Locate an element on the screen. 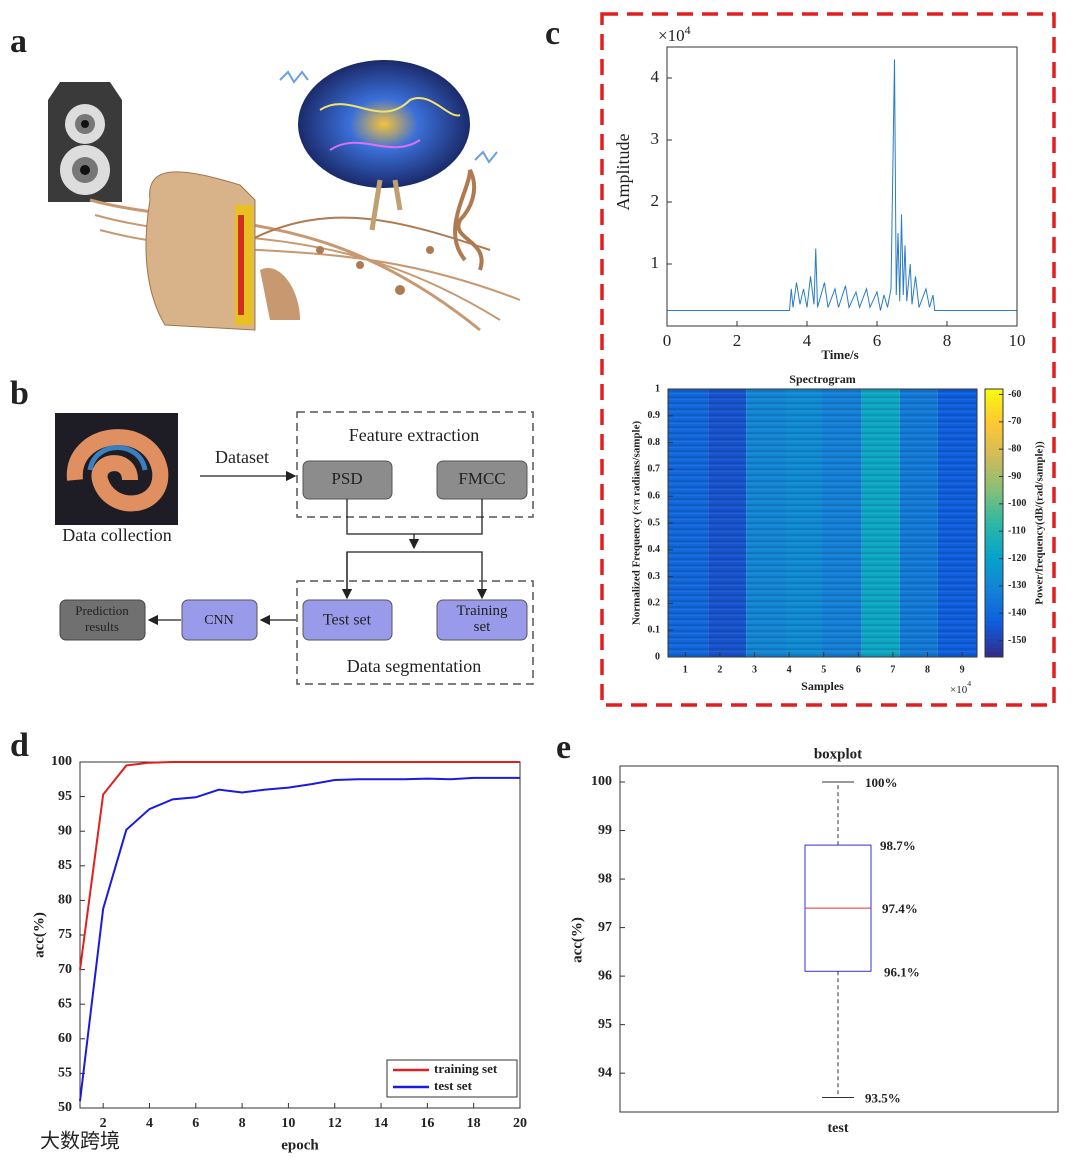 Image resolution: width=1080 pixels, height=1164 pixels. data-label: 100% is located at coordinates (881, 782).